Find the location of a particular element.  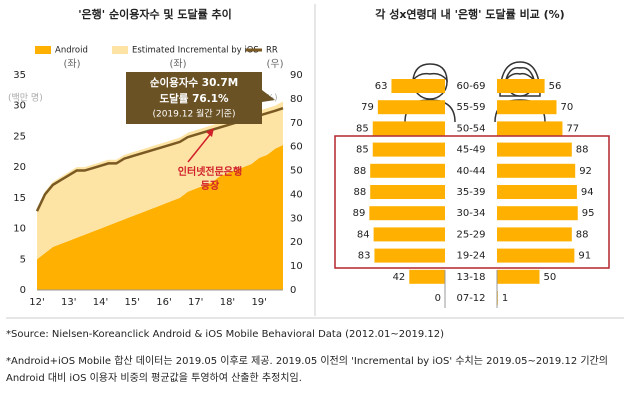

y2-tick-label: 50 is located at coordinates (296, 171).